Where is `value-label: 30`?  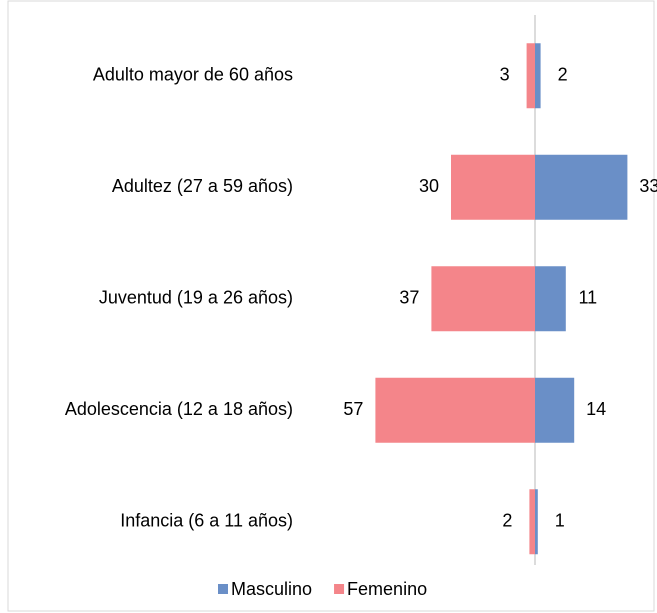
value-label: 30 is located at coordinates (429, 186).